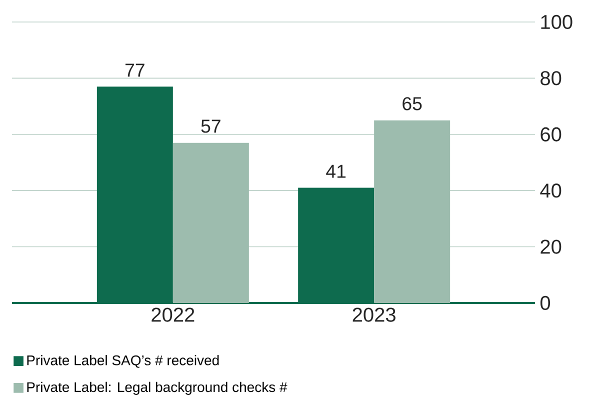 This screenshot has height=409, width=590. I want to click on legend-label: Private Label: Legal background checks #, so click(157, 388).